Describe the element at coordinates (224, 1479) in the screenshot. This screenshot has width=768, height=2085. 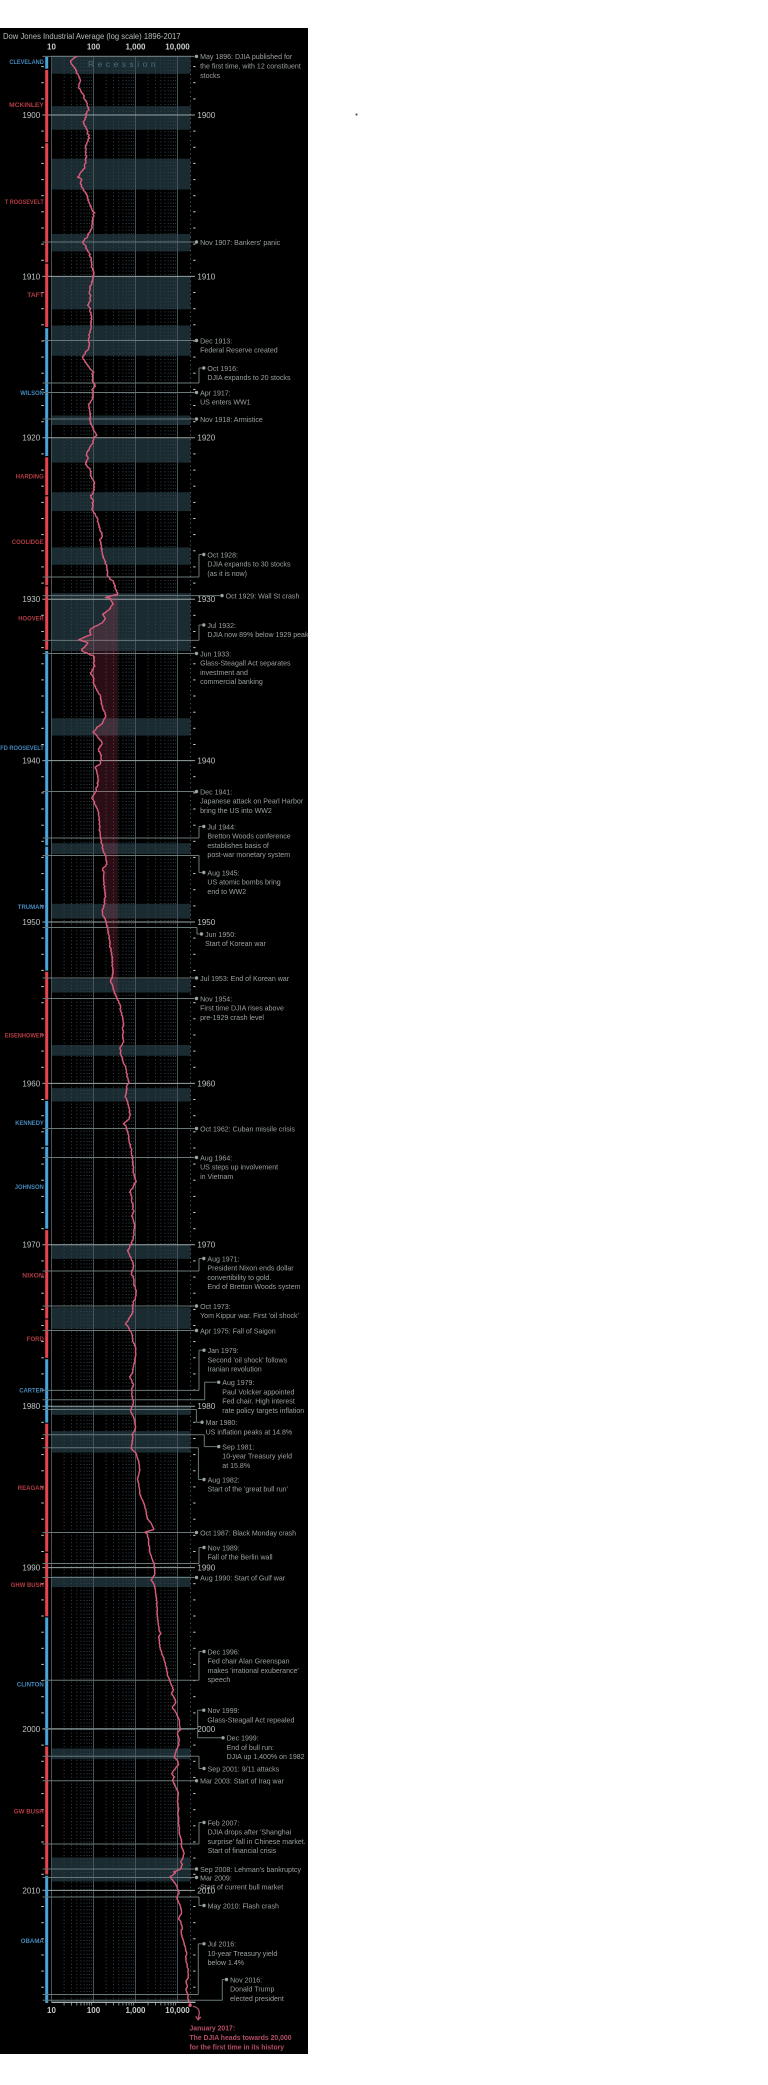
I see `svg-text: Aug 1982:` at that location.